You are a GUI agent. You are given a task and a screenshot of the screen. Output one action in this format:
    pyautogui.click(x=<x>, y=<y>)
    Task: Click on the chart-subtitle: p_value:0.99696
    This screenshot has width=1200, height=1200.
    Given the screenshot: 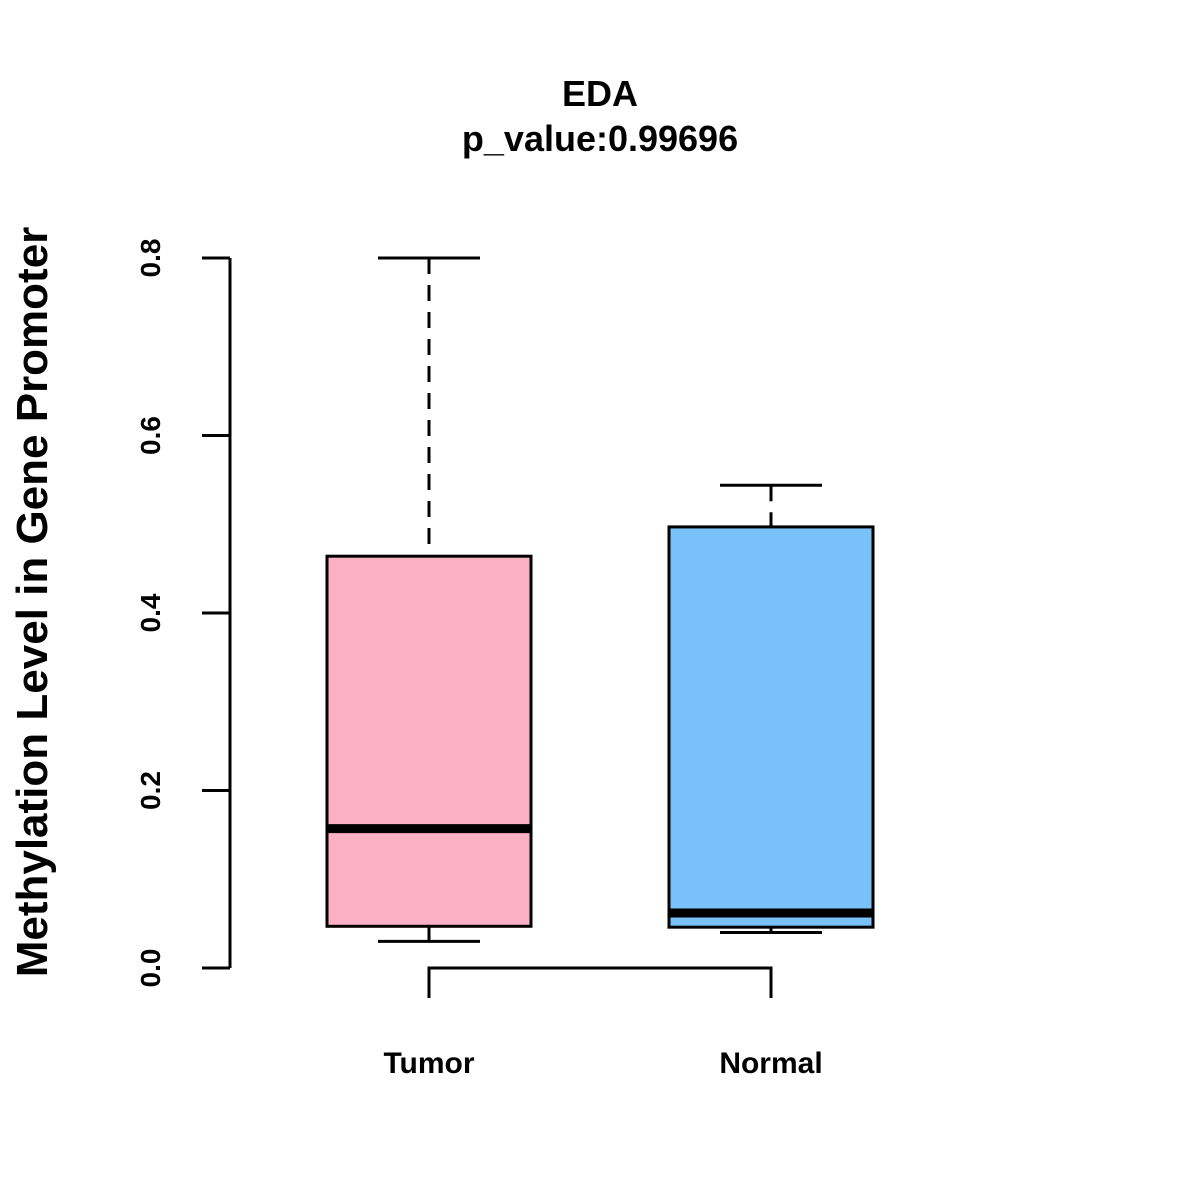 What is the action you would take?
    pyautogui.click(x=600, y=138)
    